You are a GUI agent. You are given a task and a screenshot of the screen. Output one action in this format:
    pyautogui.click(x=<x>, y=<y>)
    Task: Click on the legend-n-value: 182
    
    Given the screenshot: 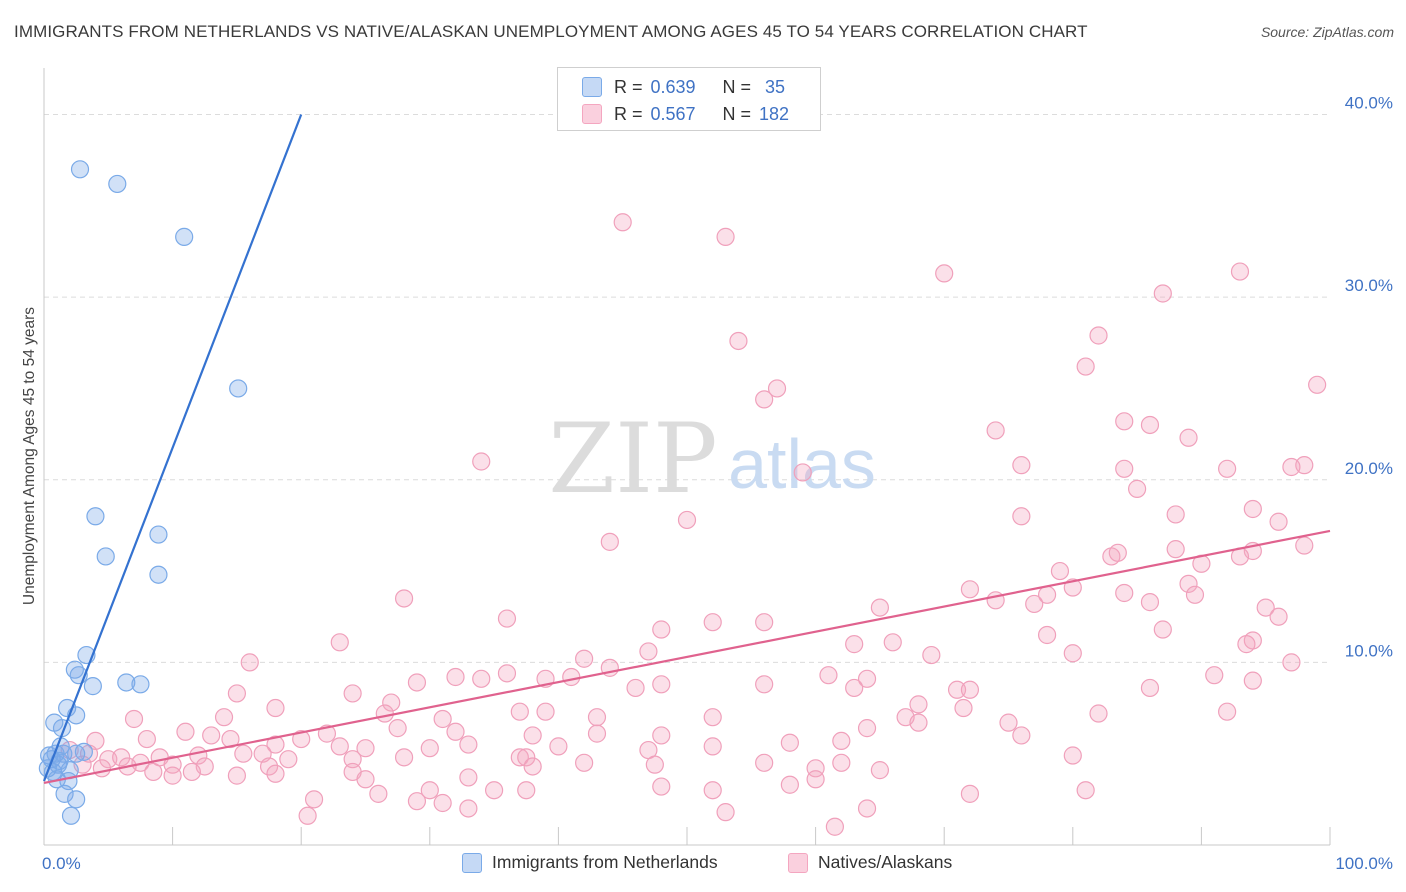 What is the action you would take?
    pyautogui.click(x=774, y=113)
    